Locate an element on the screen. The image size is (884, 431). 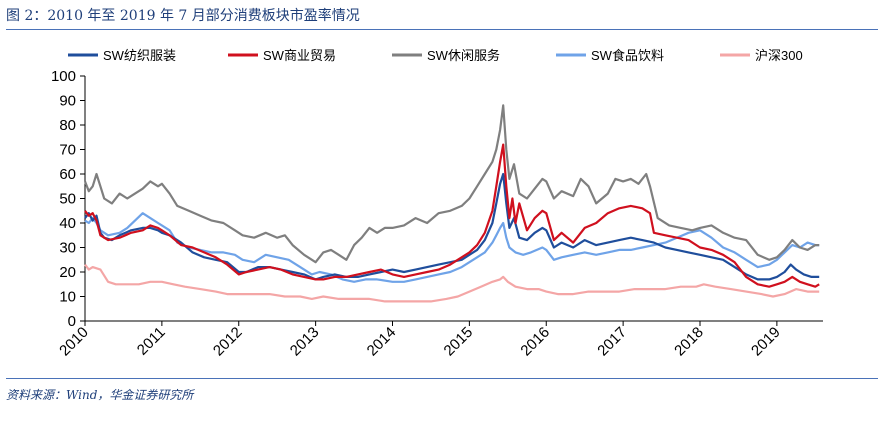
x-tick-label: 2019 is located at coordinates (766, 342).